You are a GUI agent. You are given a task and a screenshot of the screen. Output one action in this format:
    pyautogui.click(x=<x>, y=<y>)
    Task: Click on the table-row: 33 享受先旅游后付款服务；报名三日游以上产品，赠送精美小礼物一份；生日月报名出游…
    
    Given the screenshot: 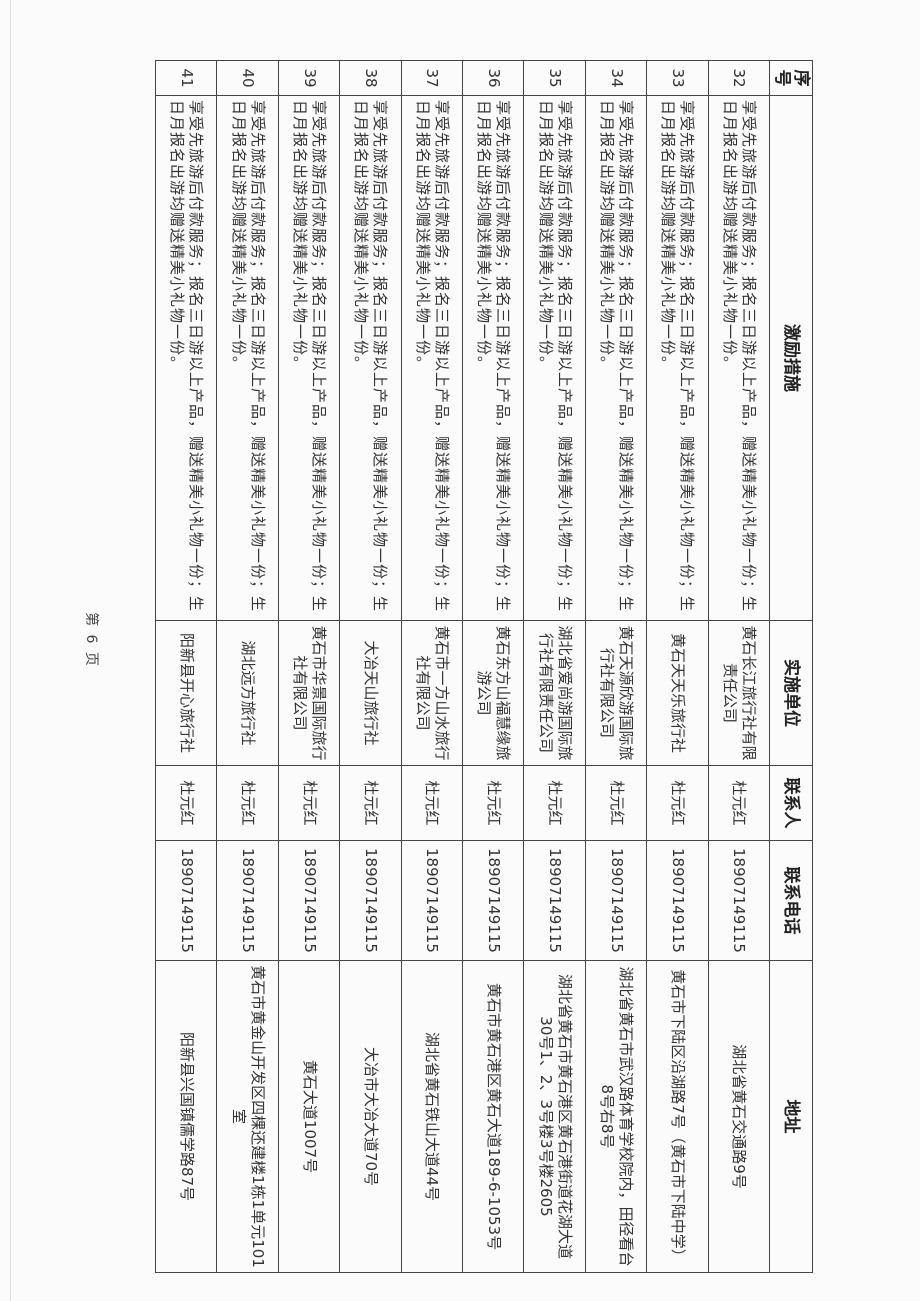 What is the action you would take?
    pyautogui.click(x=677, y=666)
    